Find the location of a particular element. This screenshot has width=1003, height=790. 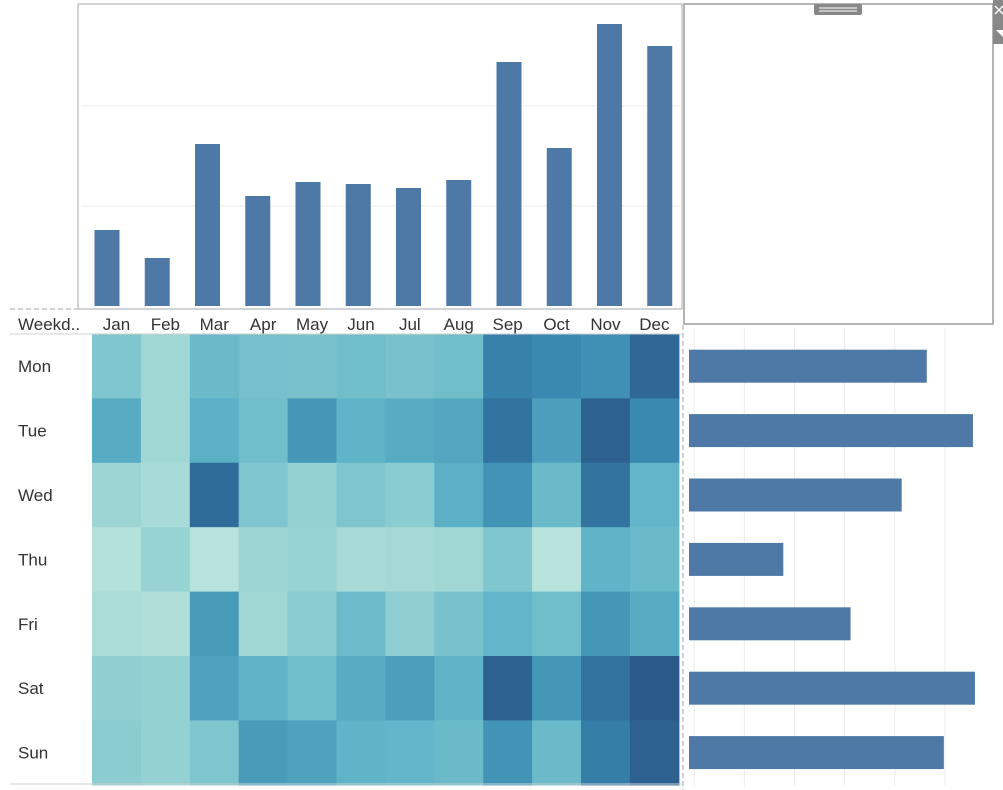

heatmap-cell-wed-oct is located at coordinates (557, 495).